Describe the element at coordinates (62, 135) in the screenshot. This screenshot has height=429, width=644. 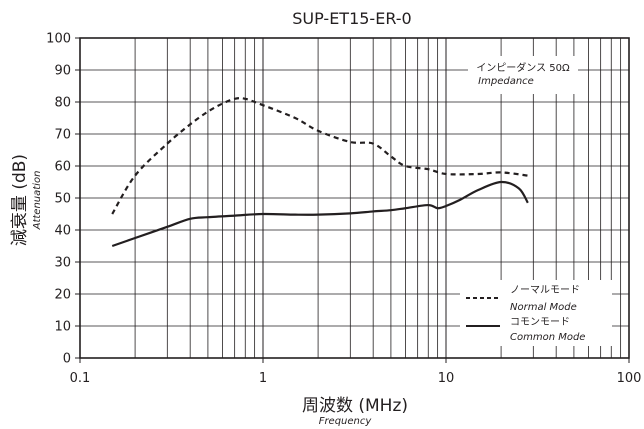
I see `y-tick-label: 70` at that location.